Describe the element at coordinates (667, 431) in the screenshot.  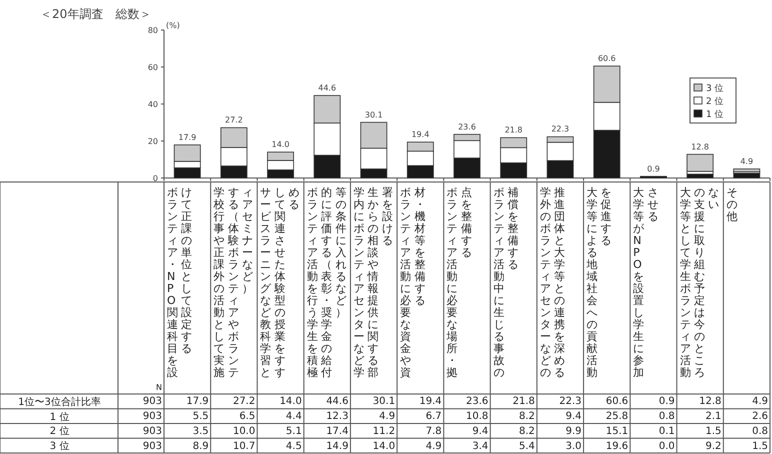
I see `data-label: 0.1` at that location.